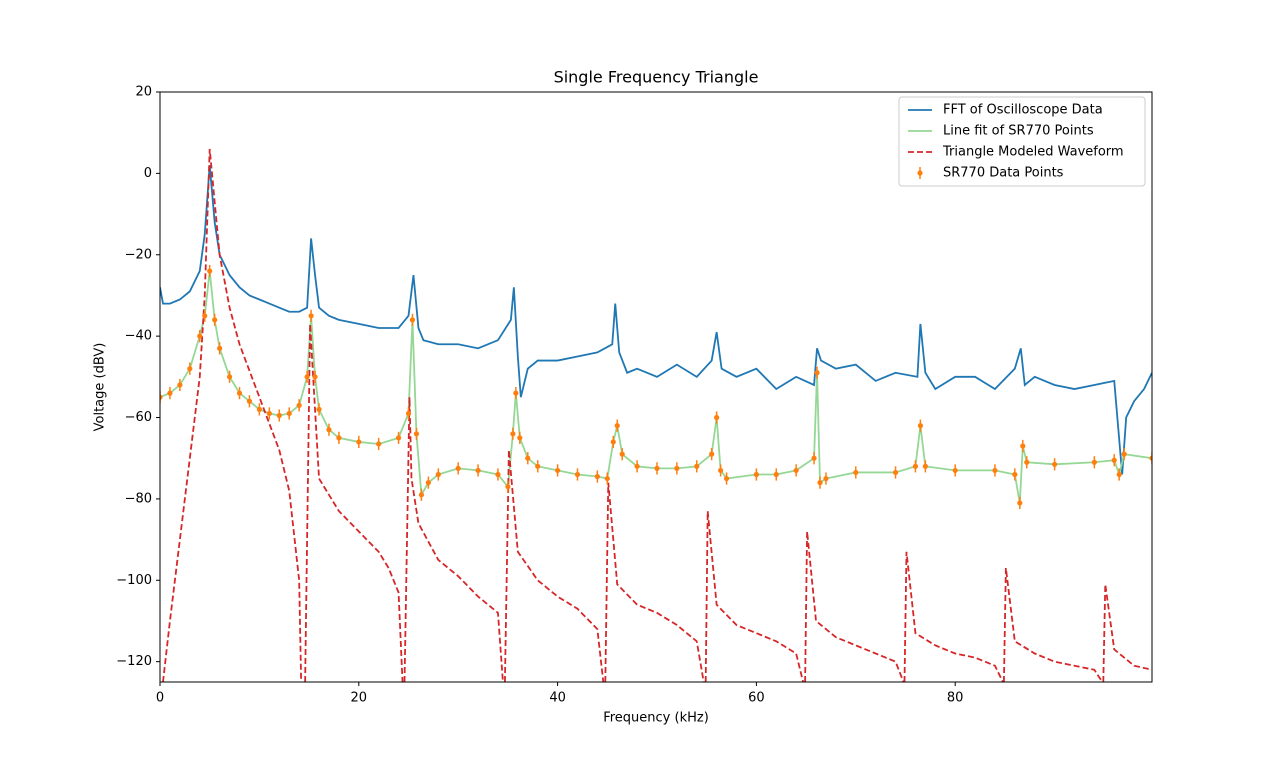 This screenshot has width=1280, height=766. I want to click on y-axis-label: Voltage (dBV), so click(100, 387).